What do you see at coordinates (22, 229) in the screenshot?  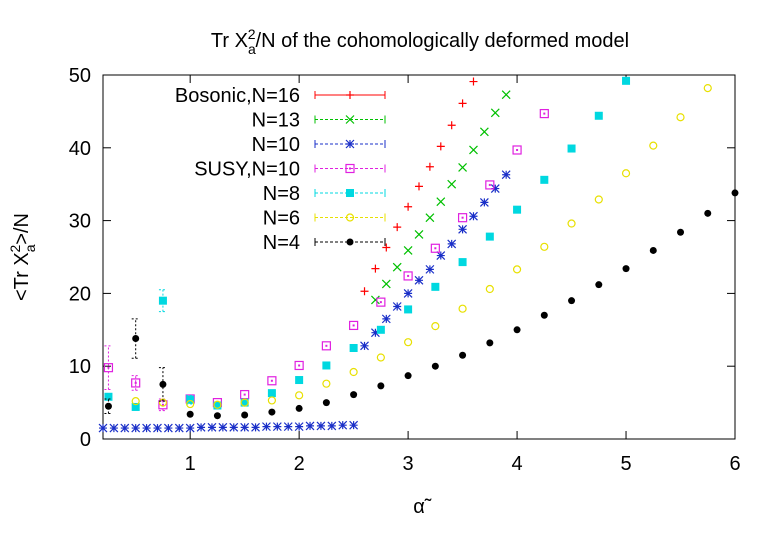 I see `label-part: >/N` at bounding box center [22, 229].